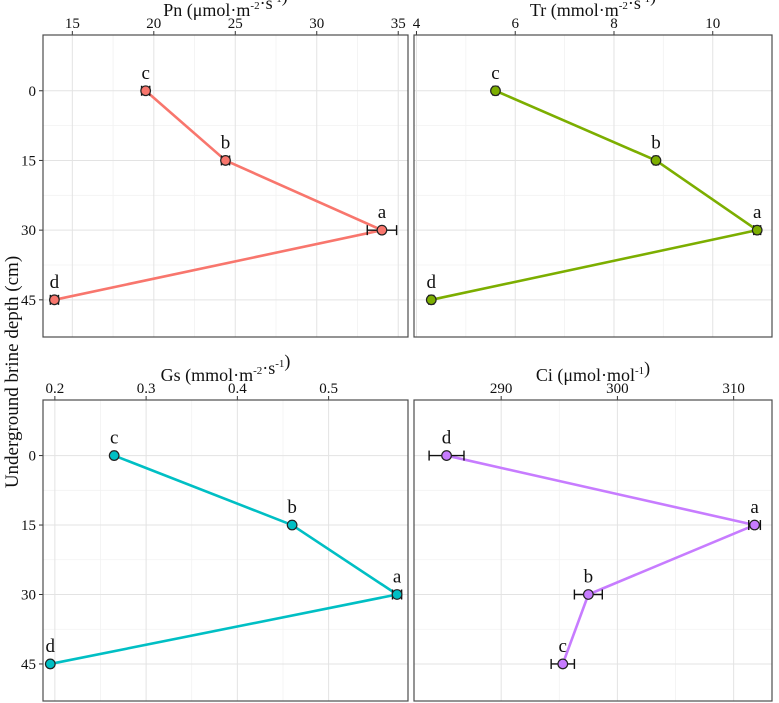 This screenshot has height=703, width=779. What do you see at coordinates (153, 24) in the screenshot?
I see `x-tick-label: 20` at bounding box center [153, 24].